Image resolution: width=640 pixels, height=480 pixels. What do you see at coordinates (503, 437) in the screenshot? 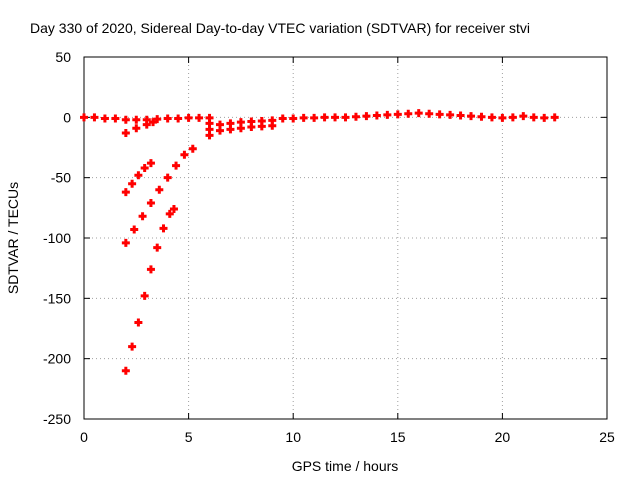
I see `x-tick-label: 20` at bounding box center [503, 437].